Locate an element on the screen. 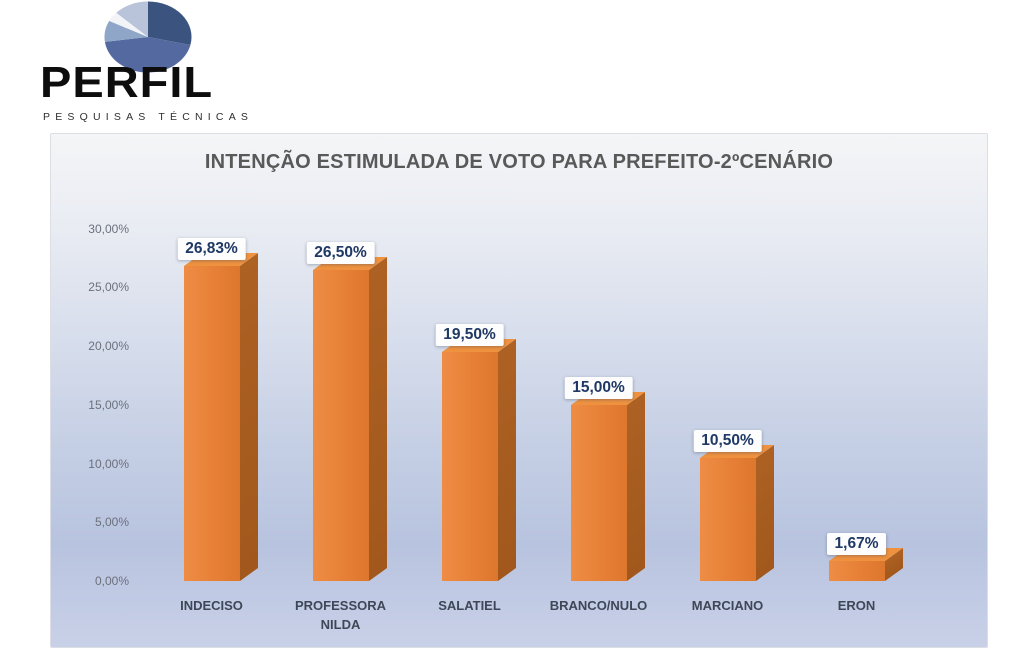 The height and width of the screenshot is (659, 1024). bar-0: 26,83% is located at coordinates (217, 409).